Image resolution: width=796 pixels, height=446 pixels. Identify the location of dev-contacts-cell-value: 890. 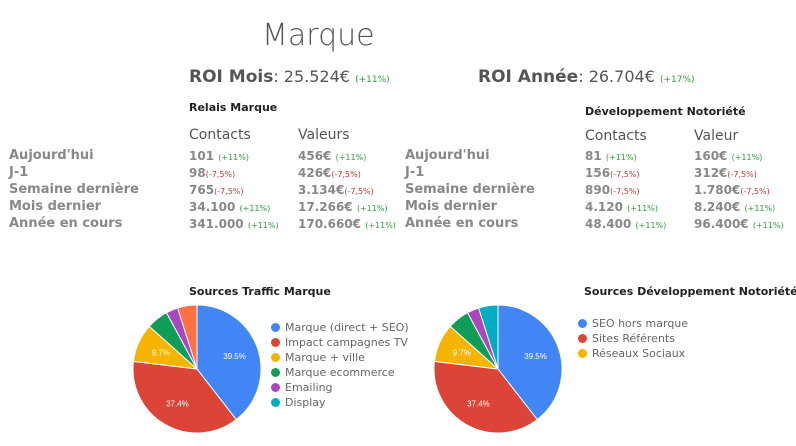
(598, 190).